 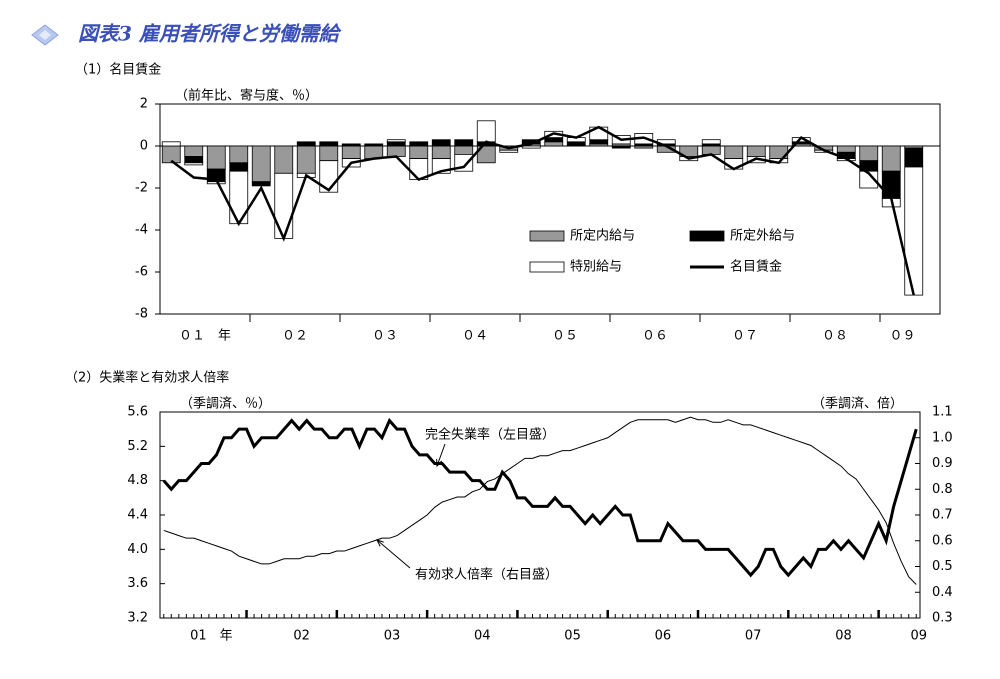 What do you see at coordinates (45, 35) in the screenshot?
I see `header-icon` at bounding box center [45, 35].